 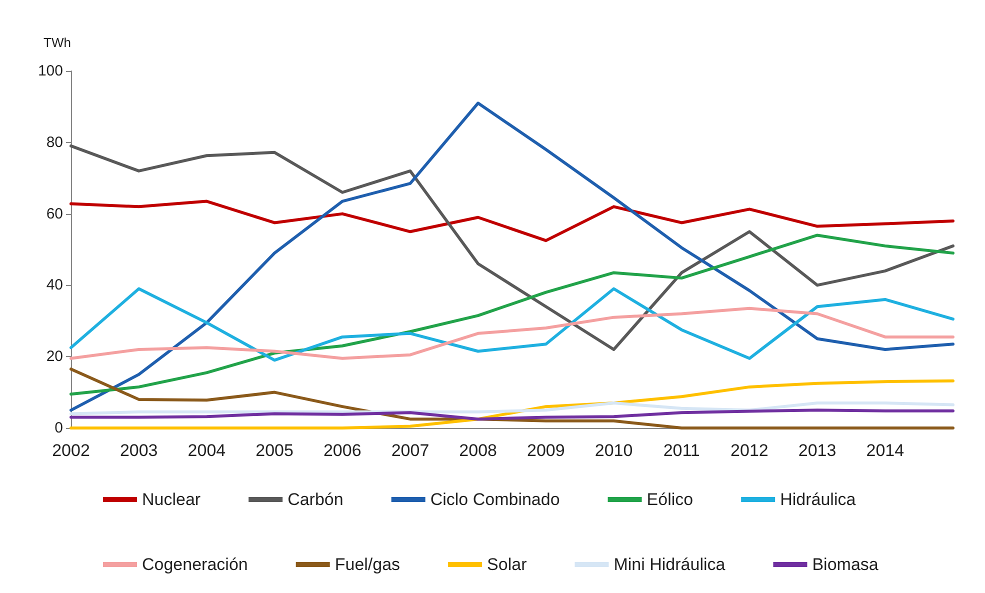 What do you see at coordinates (54, 357) in the screenshot?
I see `y-tick-label: 20` at bounding box center [54, 357].